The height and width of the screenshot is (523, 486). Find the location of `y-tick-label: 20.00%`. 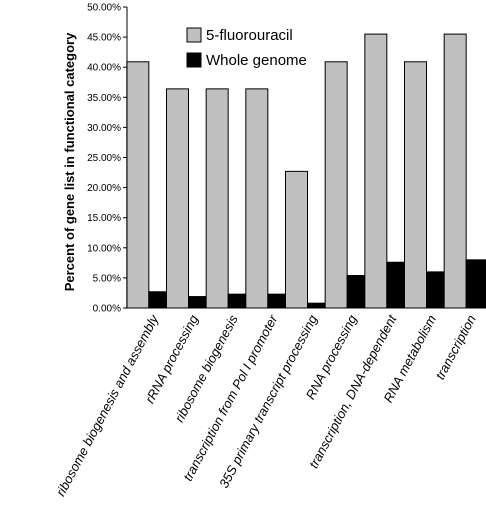

y-tick-label: 20.00% is located at coordinates (104, 188).